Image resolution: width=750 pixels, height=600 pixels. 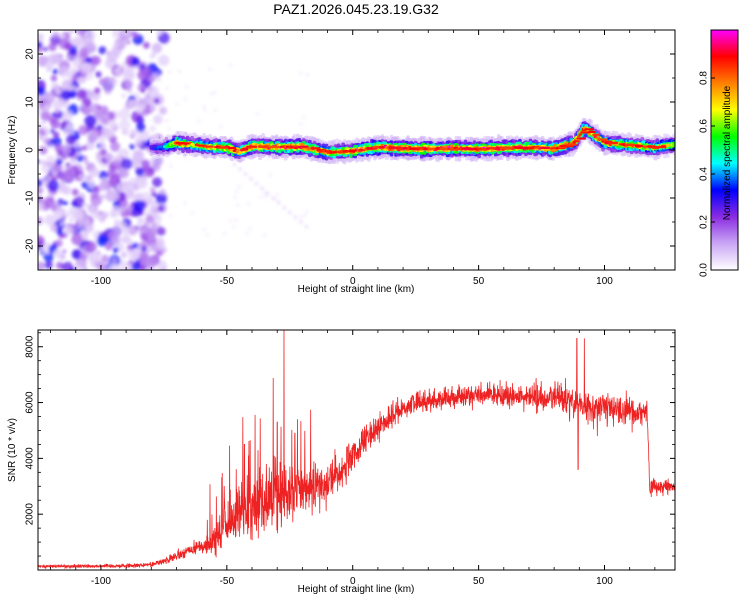 What do you see at coordinates (30, 402) in the screenshot?
I see `y-tick-label: 6000` at bounding box center [30, 402].